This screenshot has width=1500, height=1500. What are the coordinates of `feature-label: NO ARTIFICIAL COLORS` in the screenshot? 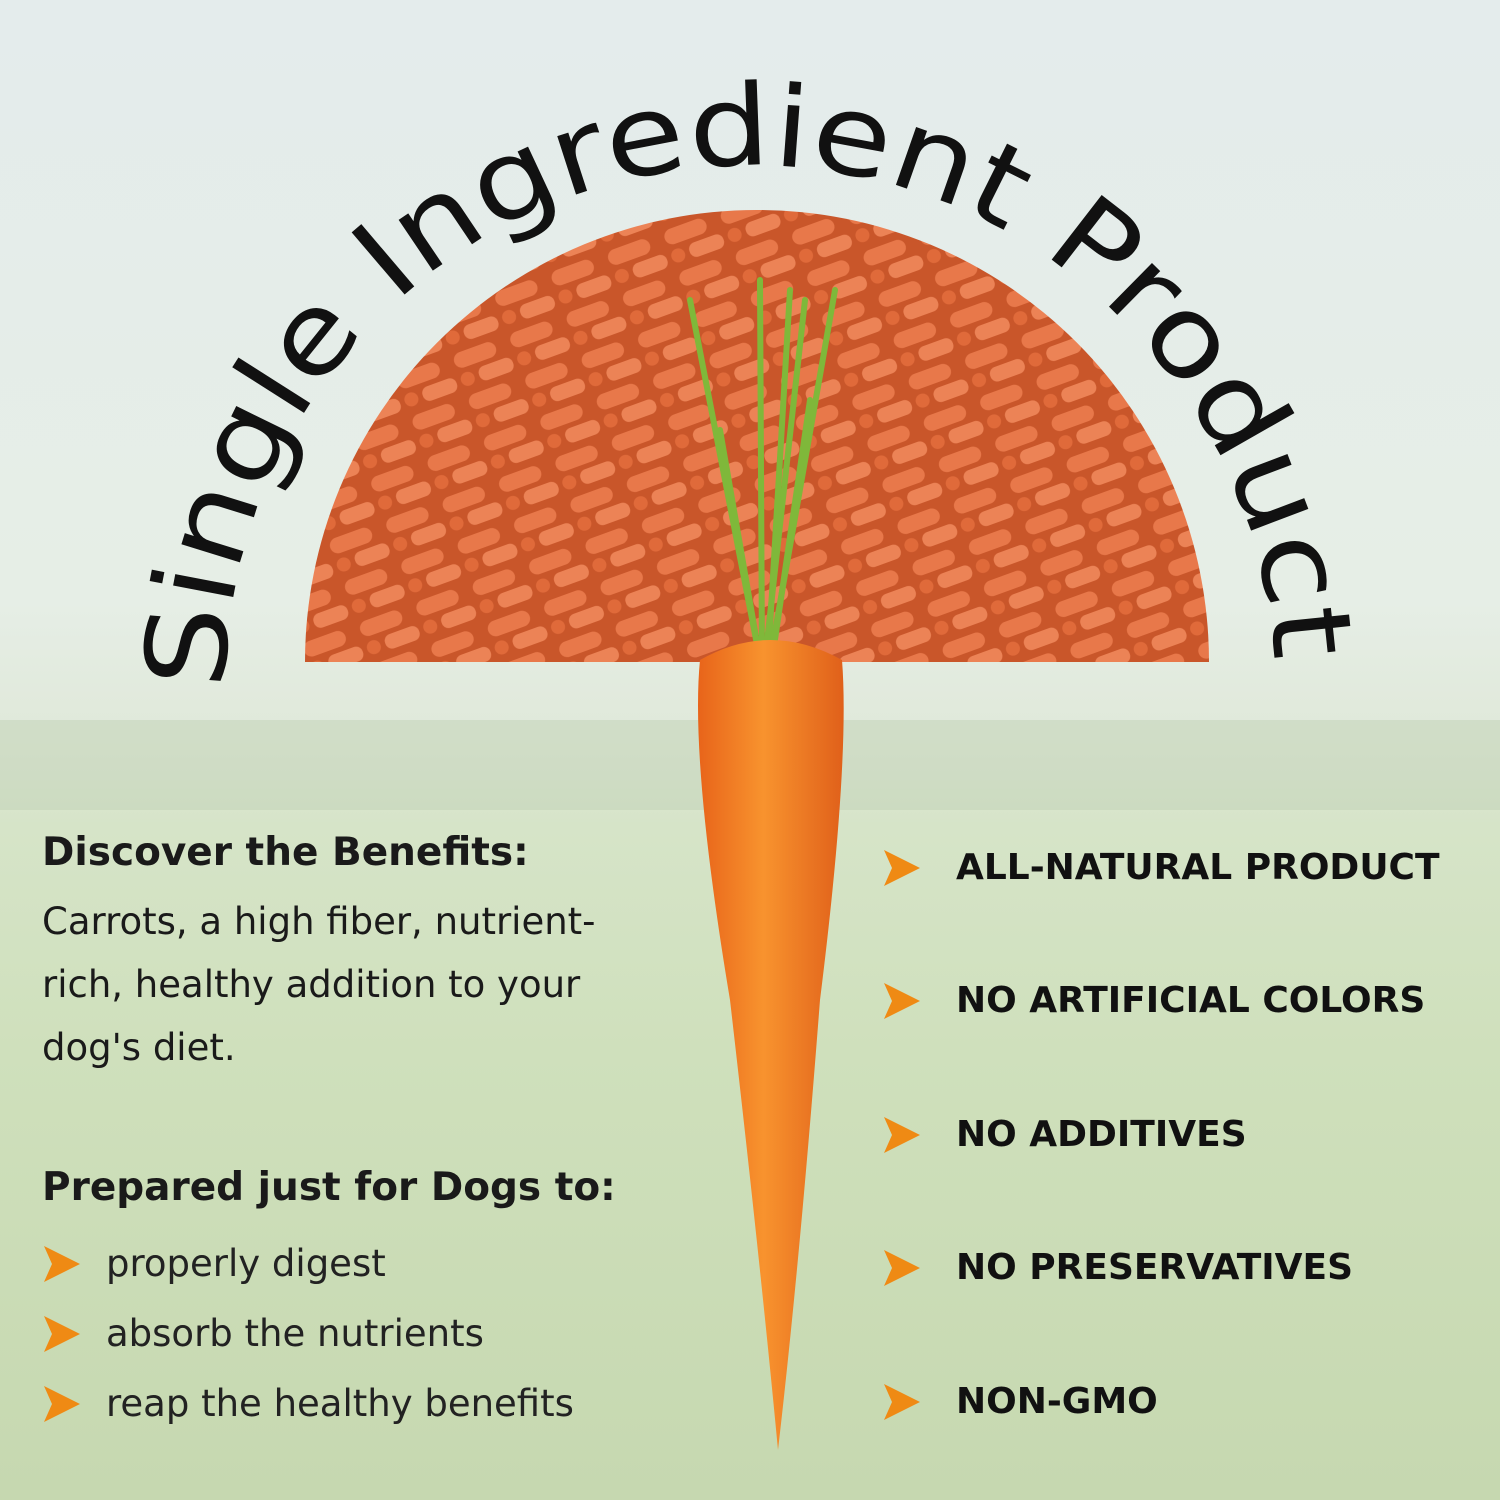 It's located at (1191, 1000).